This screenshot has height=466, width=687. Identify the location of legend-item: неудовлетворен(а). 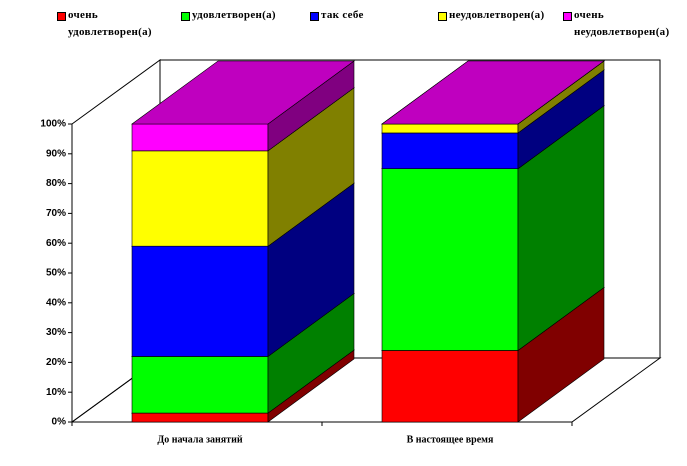
(499, 15).